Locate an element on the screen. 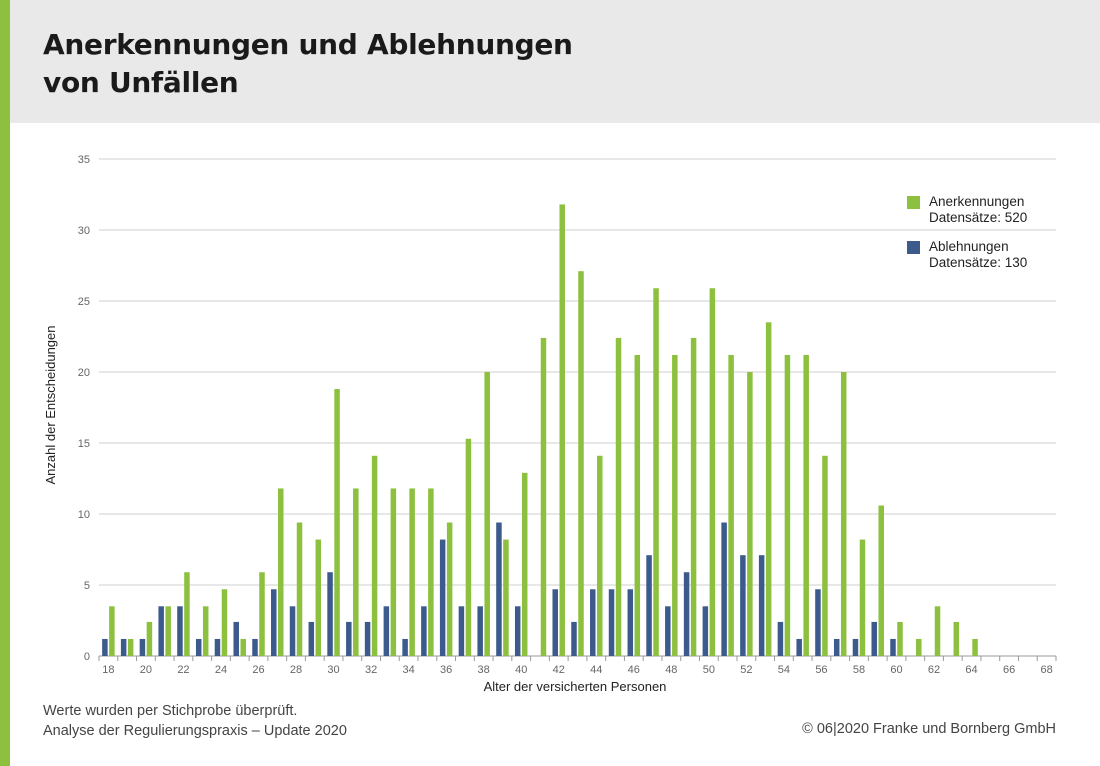 This screenshot has height=766, width=1100. x-tick-label: 68 is located at coordinates (1046, 670).